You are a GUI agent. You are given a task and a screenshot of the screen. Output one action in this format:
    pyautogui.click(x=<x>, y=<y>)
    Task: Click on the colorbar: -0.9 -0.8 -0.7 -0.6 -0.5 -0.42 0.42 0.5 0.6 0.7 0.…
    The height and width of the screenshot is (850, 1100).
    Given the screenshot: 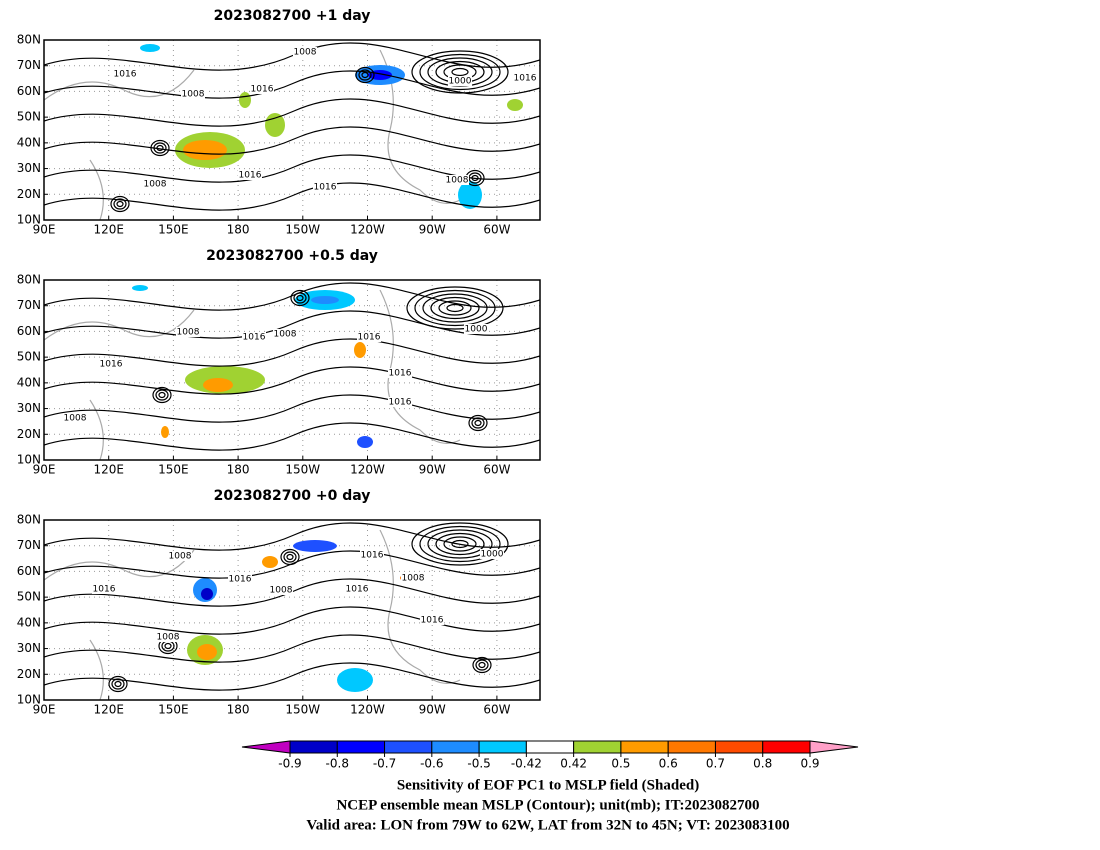 What is the action you would take?
    pyautogui.click(x=550, y=755)
    